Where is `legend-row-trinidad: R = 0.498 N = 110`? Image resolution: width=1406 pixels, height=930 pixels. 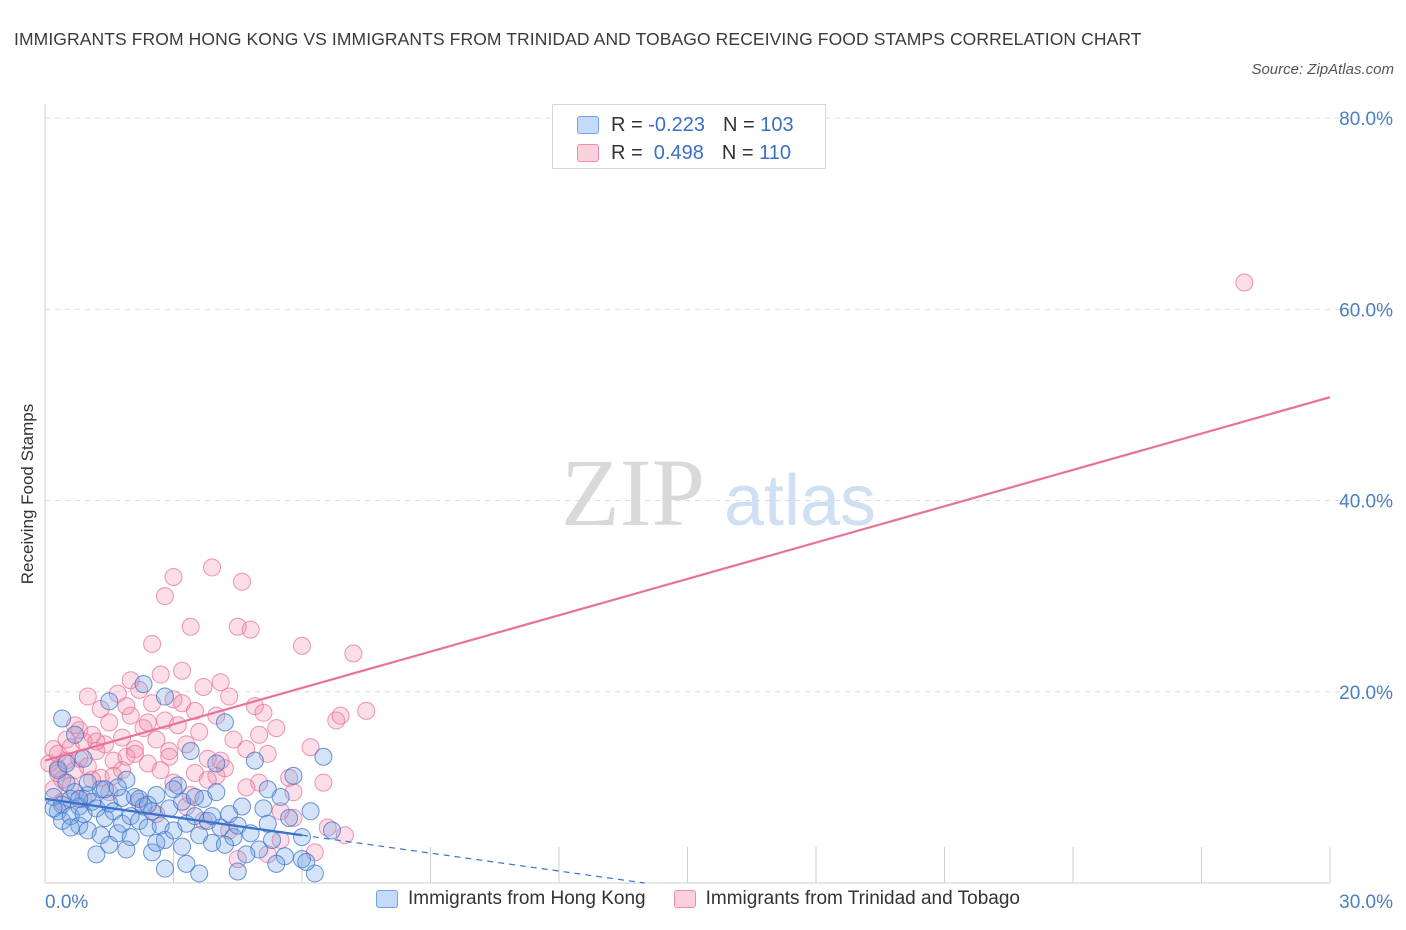
legend-row-trinidad: R = 0.498 N = 110 is located at coordinates (684, 153).